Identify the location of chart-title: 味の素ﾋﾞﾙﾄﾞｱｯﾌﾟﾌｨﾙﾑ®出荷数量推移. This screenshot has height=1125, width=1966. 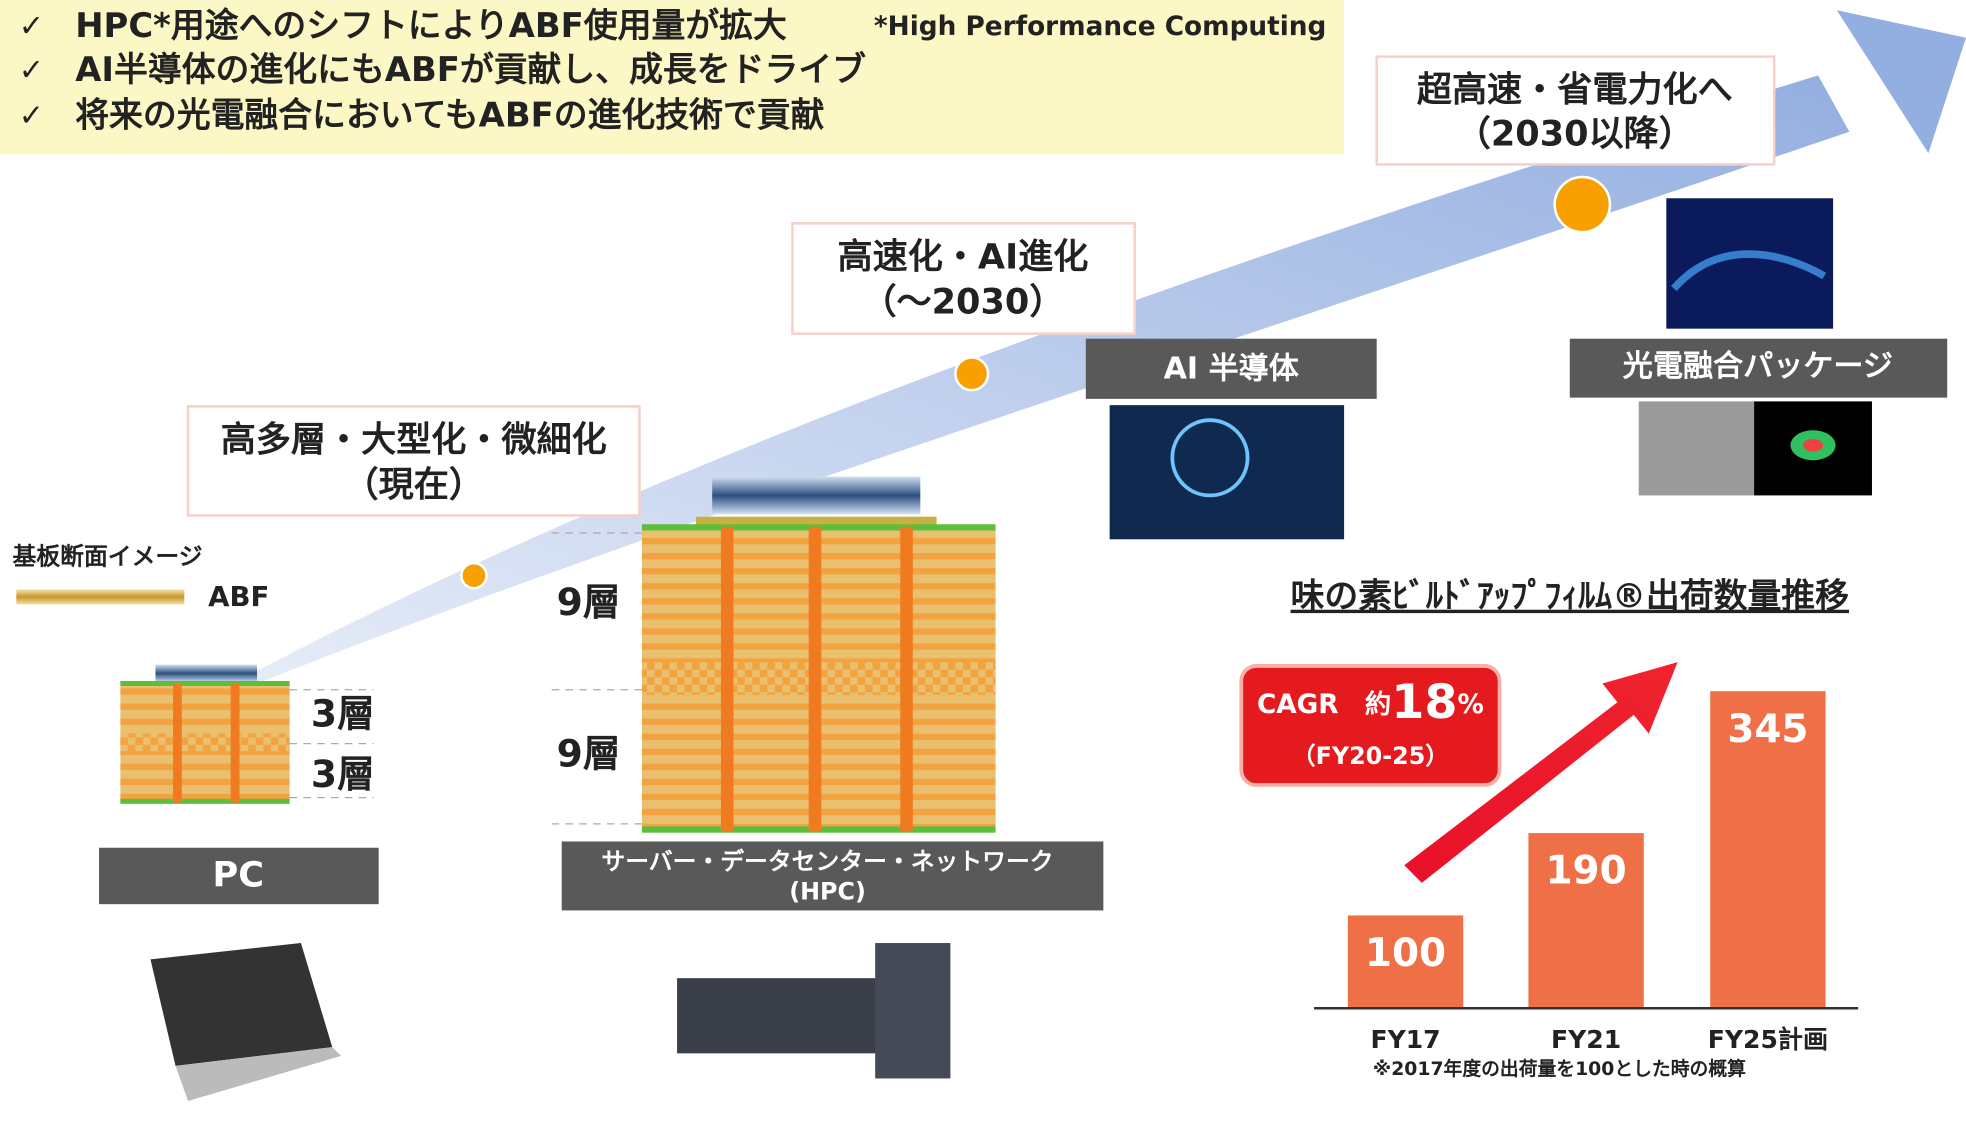
(1570, 596).